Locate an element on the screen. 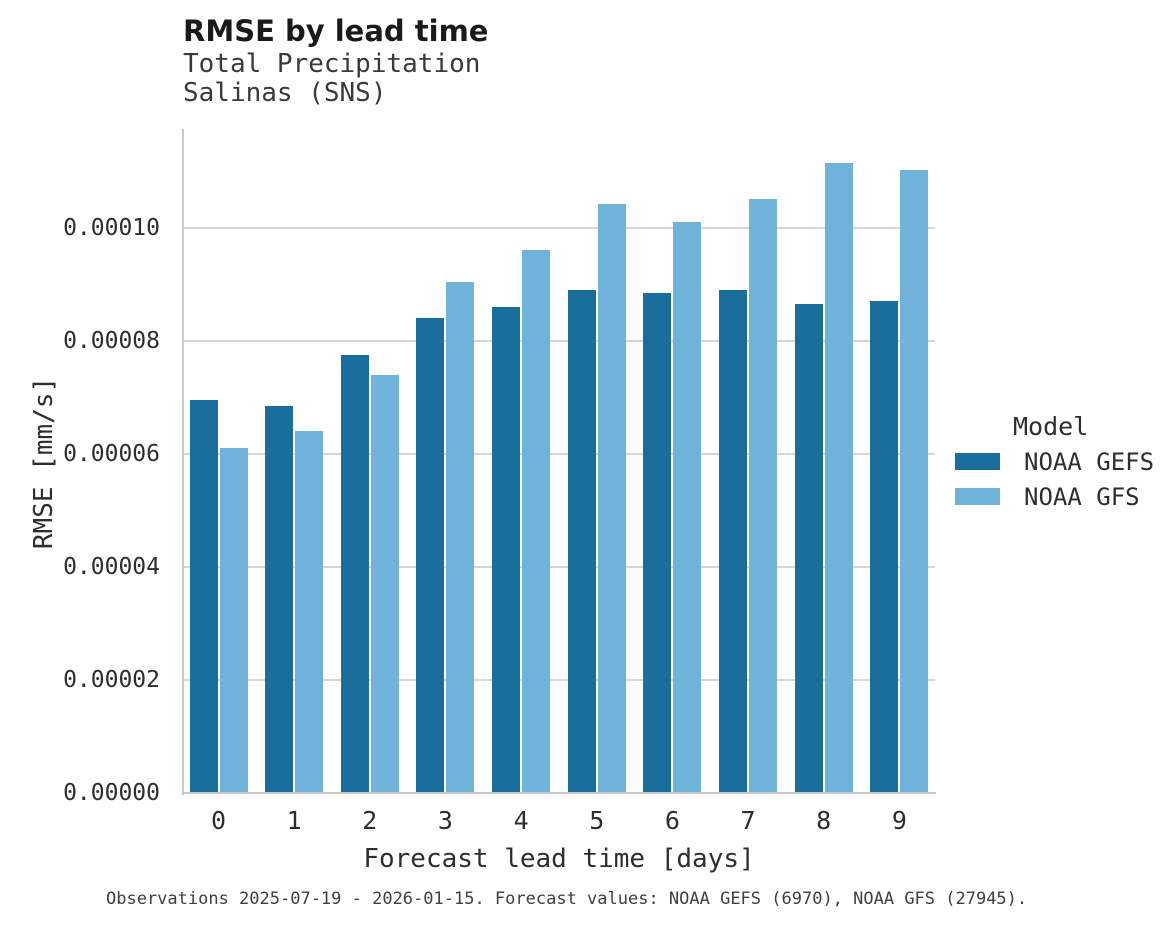 This screenshot has height=928, width=1175. chart-title: RMSE by lead time is located at coordinates (336, 31).